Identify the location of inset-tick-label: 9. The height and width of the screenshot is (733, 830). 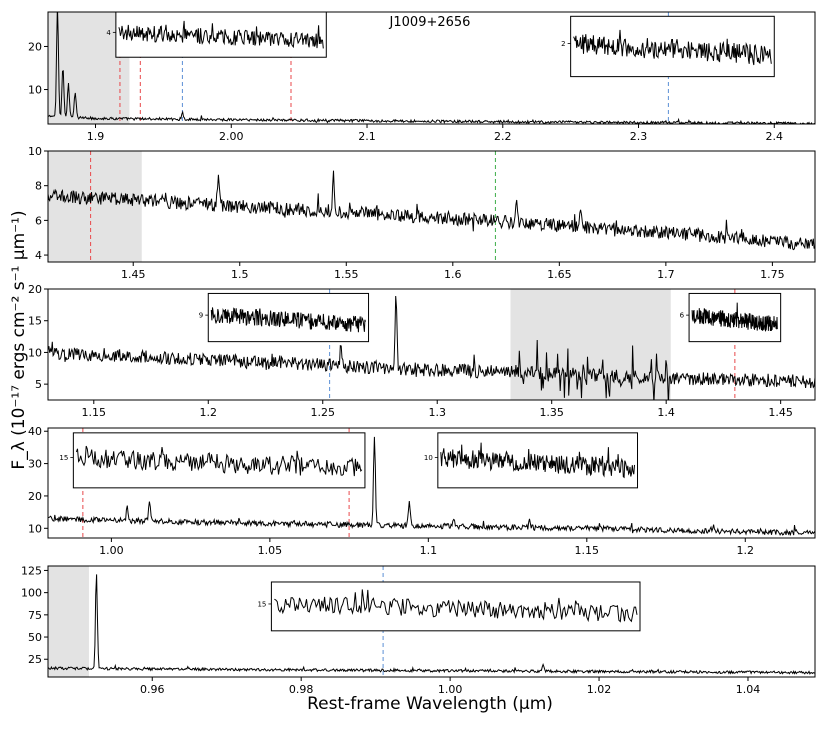
(201, 316).